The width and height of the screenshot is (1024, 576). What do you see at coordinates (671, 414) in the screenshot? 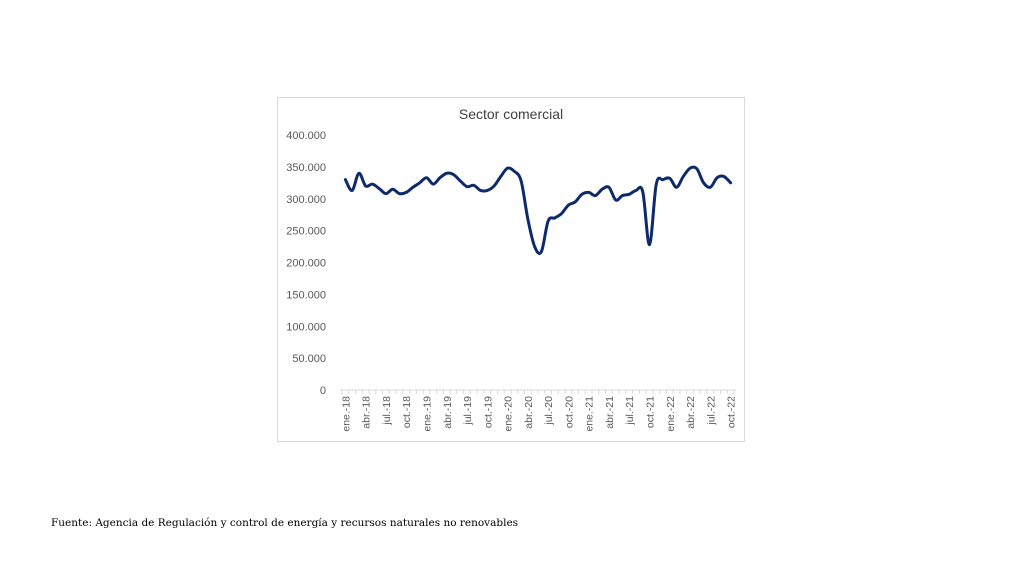
I see `x-tick-label: ene.-22` at bounding box center [671, 414].